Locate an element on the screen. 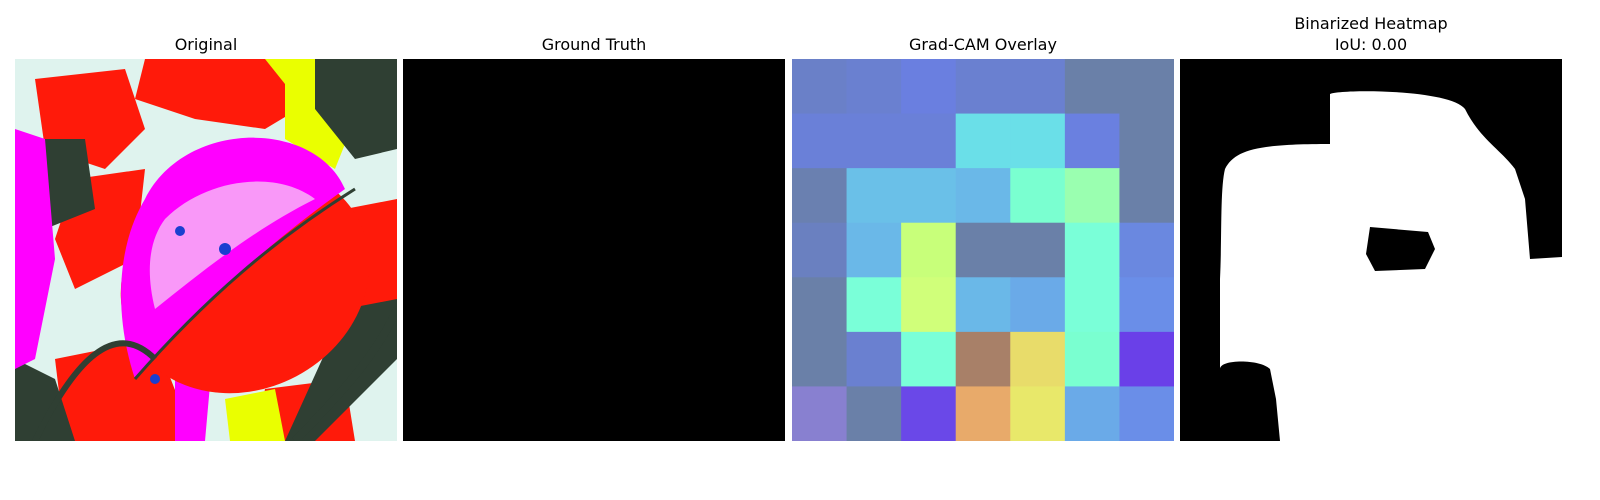 The width and height of the screenshot is (1600, 500). iou-label: IoU: 0.00 is located at coordinates (1371, 44).